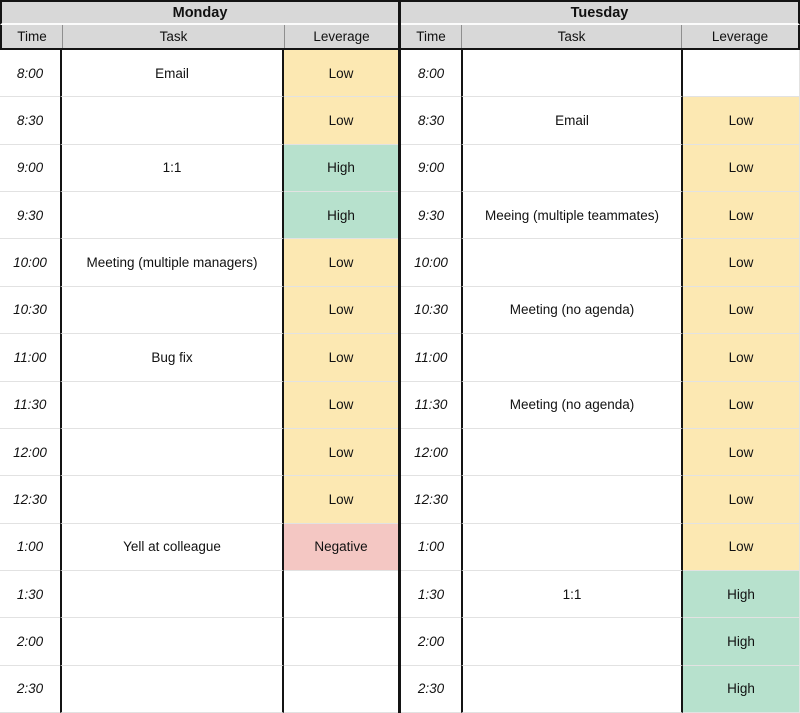 The image size is (800, 713). I want to click on schedule-row: 8:00 Email Low, so click(199, 74).